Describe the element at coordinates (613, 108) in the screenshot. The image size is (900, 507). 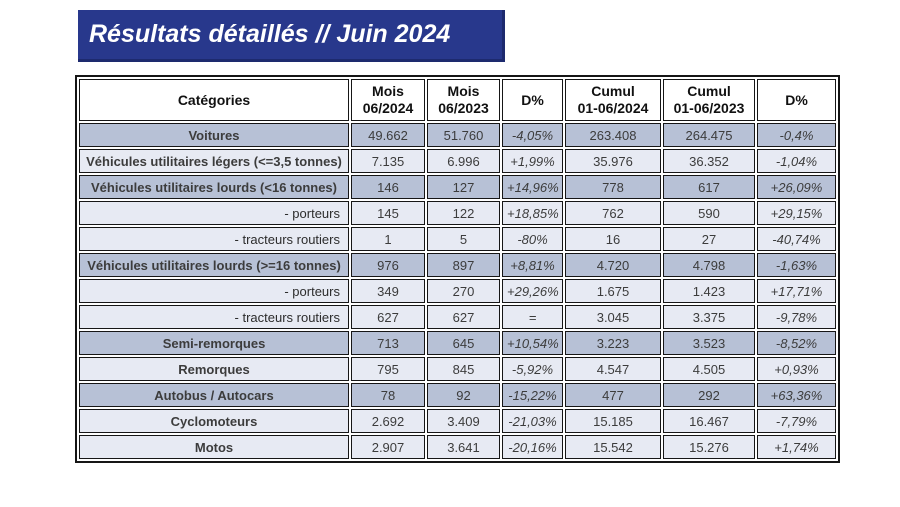
I see `header-label: 01-06/2024` at that location.